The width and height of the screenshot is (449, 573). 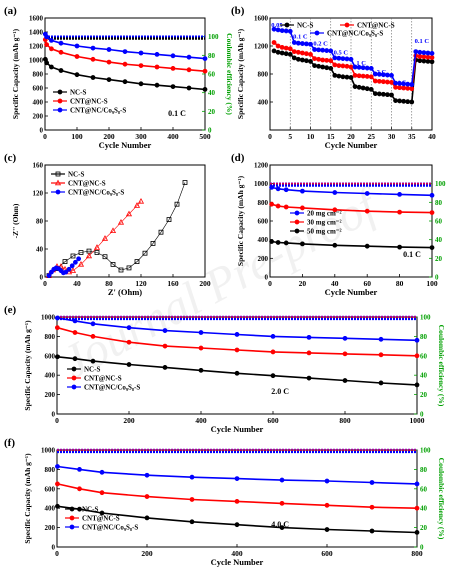 I want to click on panel-b-rate-label-3: 0.5 C, so click(x=341, y=52).